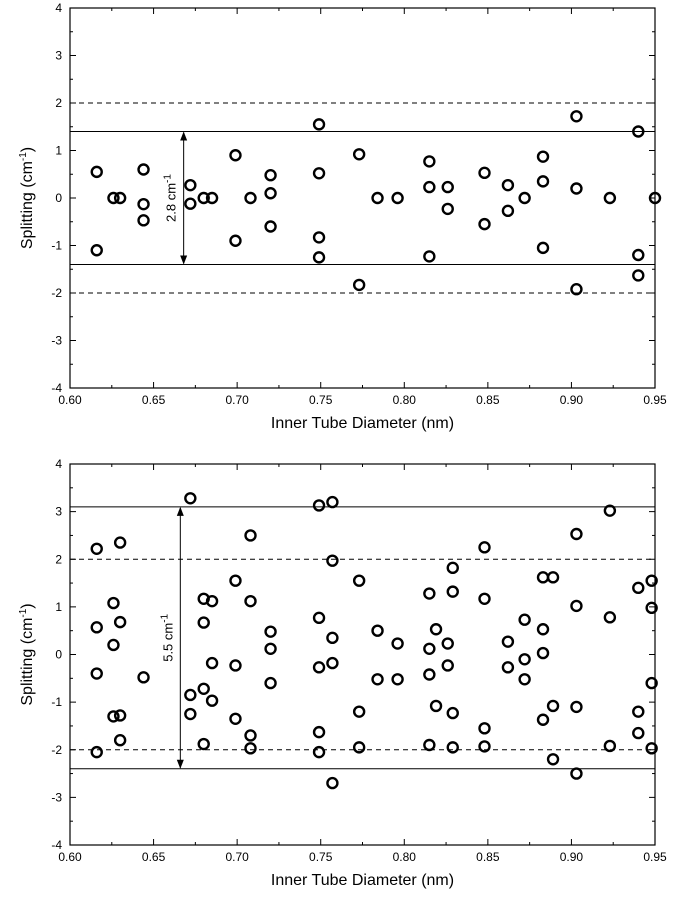 The image size is (691, 911). I want to click on x-tick-label: 0.70, so click(237, 400).